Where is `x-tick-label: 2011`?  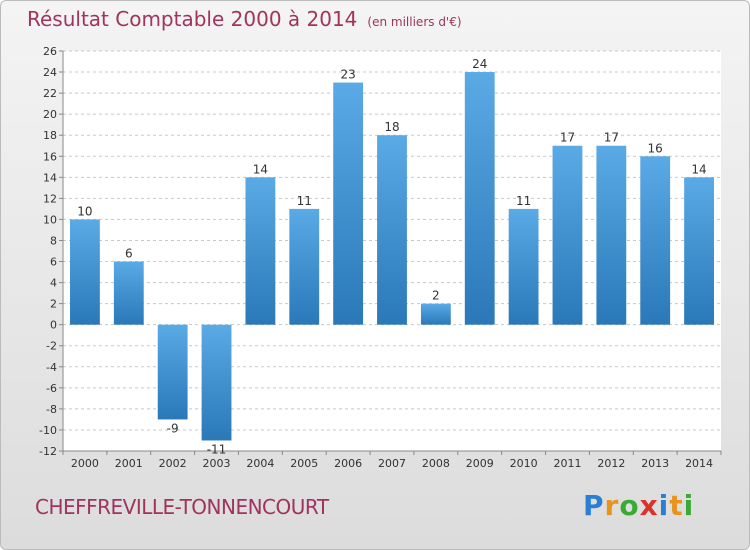 x-tick-label: 2011 is located at coordinates (567, 463).